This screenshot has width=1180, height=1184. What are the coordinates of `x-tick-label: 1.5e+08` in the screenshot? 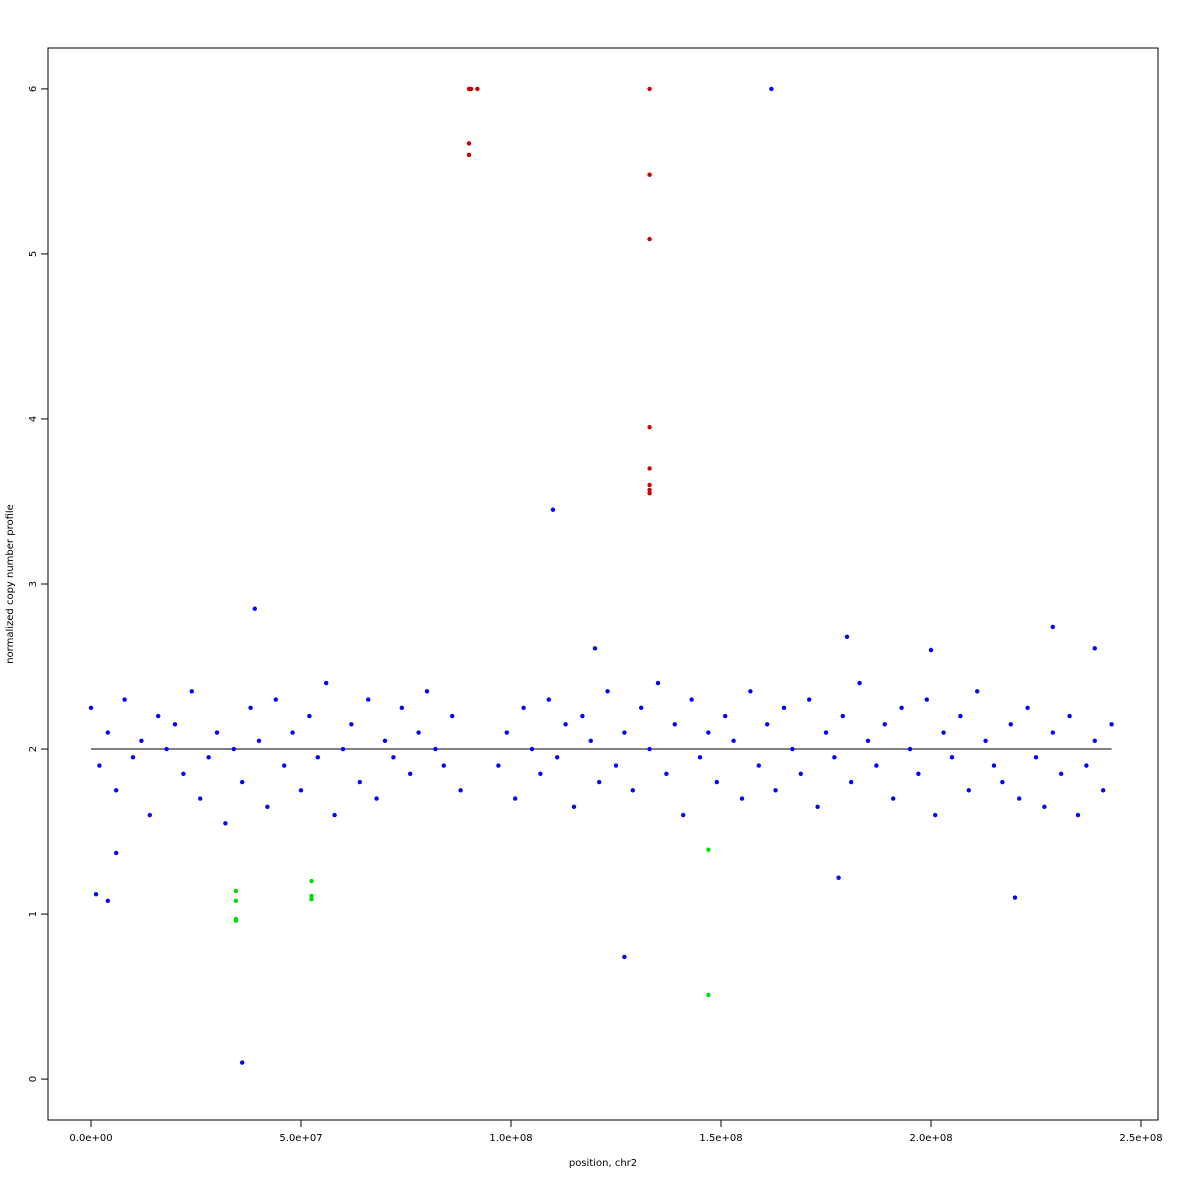 It's located at (720, 1138).